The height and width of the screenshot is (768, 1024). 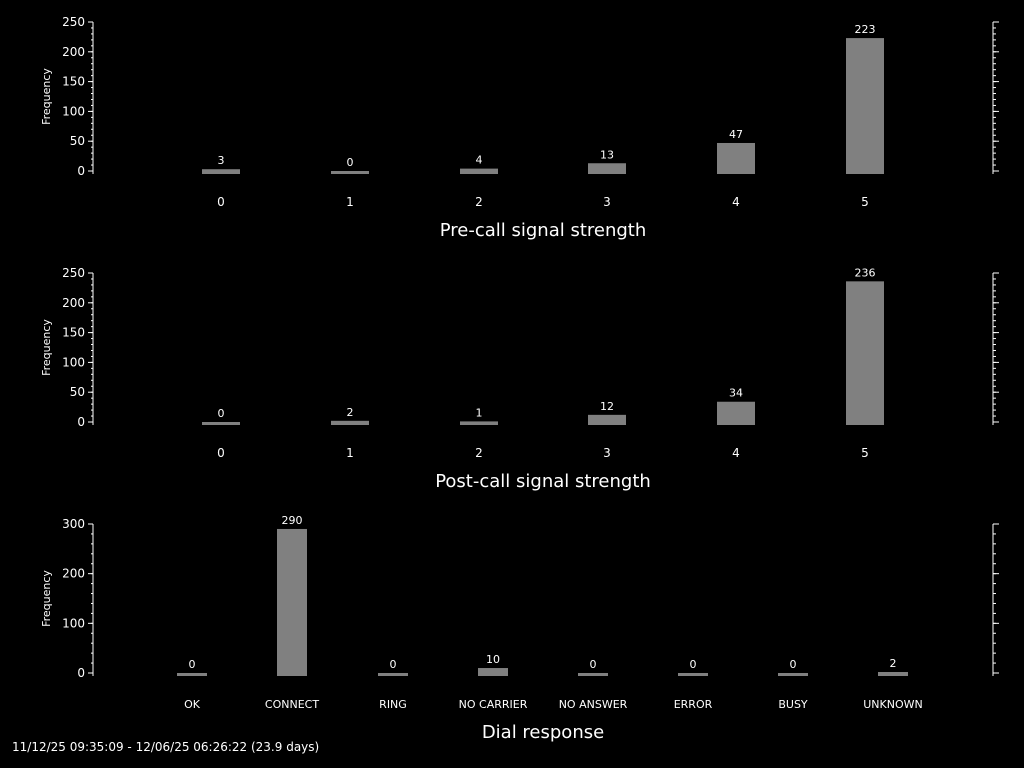 I want to click on bar-connect, so click(x=292, y=602).